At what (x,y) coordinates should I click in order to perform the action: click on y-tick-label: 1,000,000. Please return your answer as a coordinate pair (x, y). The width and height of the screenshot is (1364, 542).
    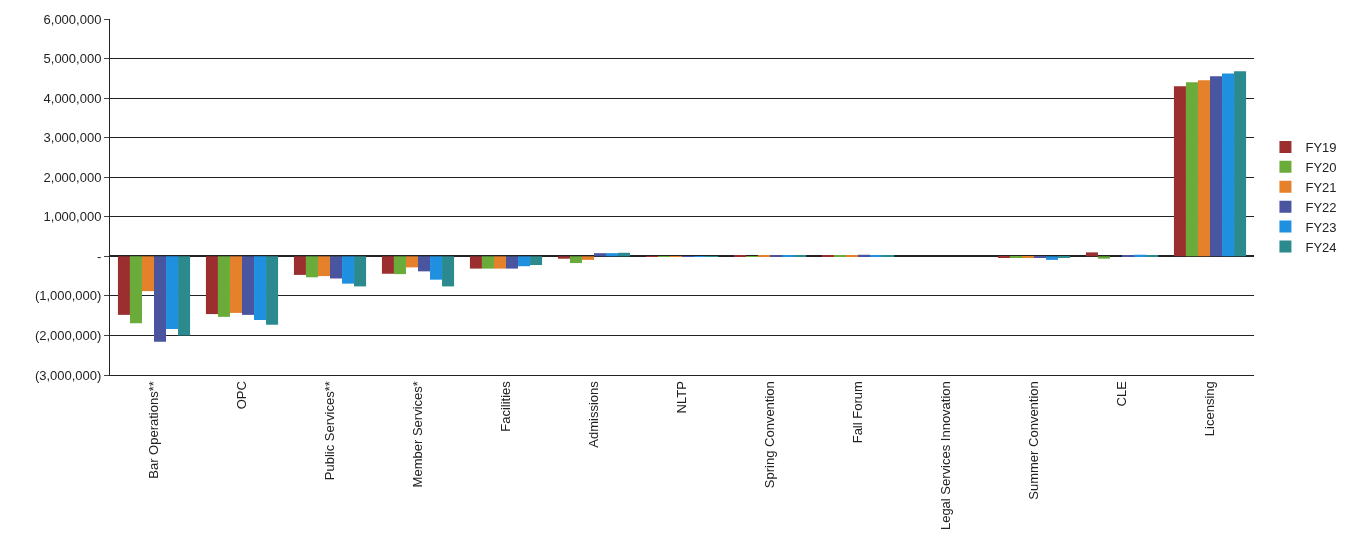
    Looking at the image, I should click on (72, 217).